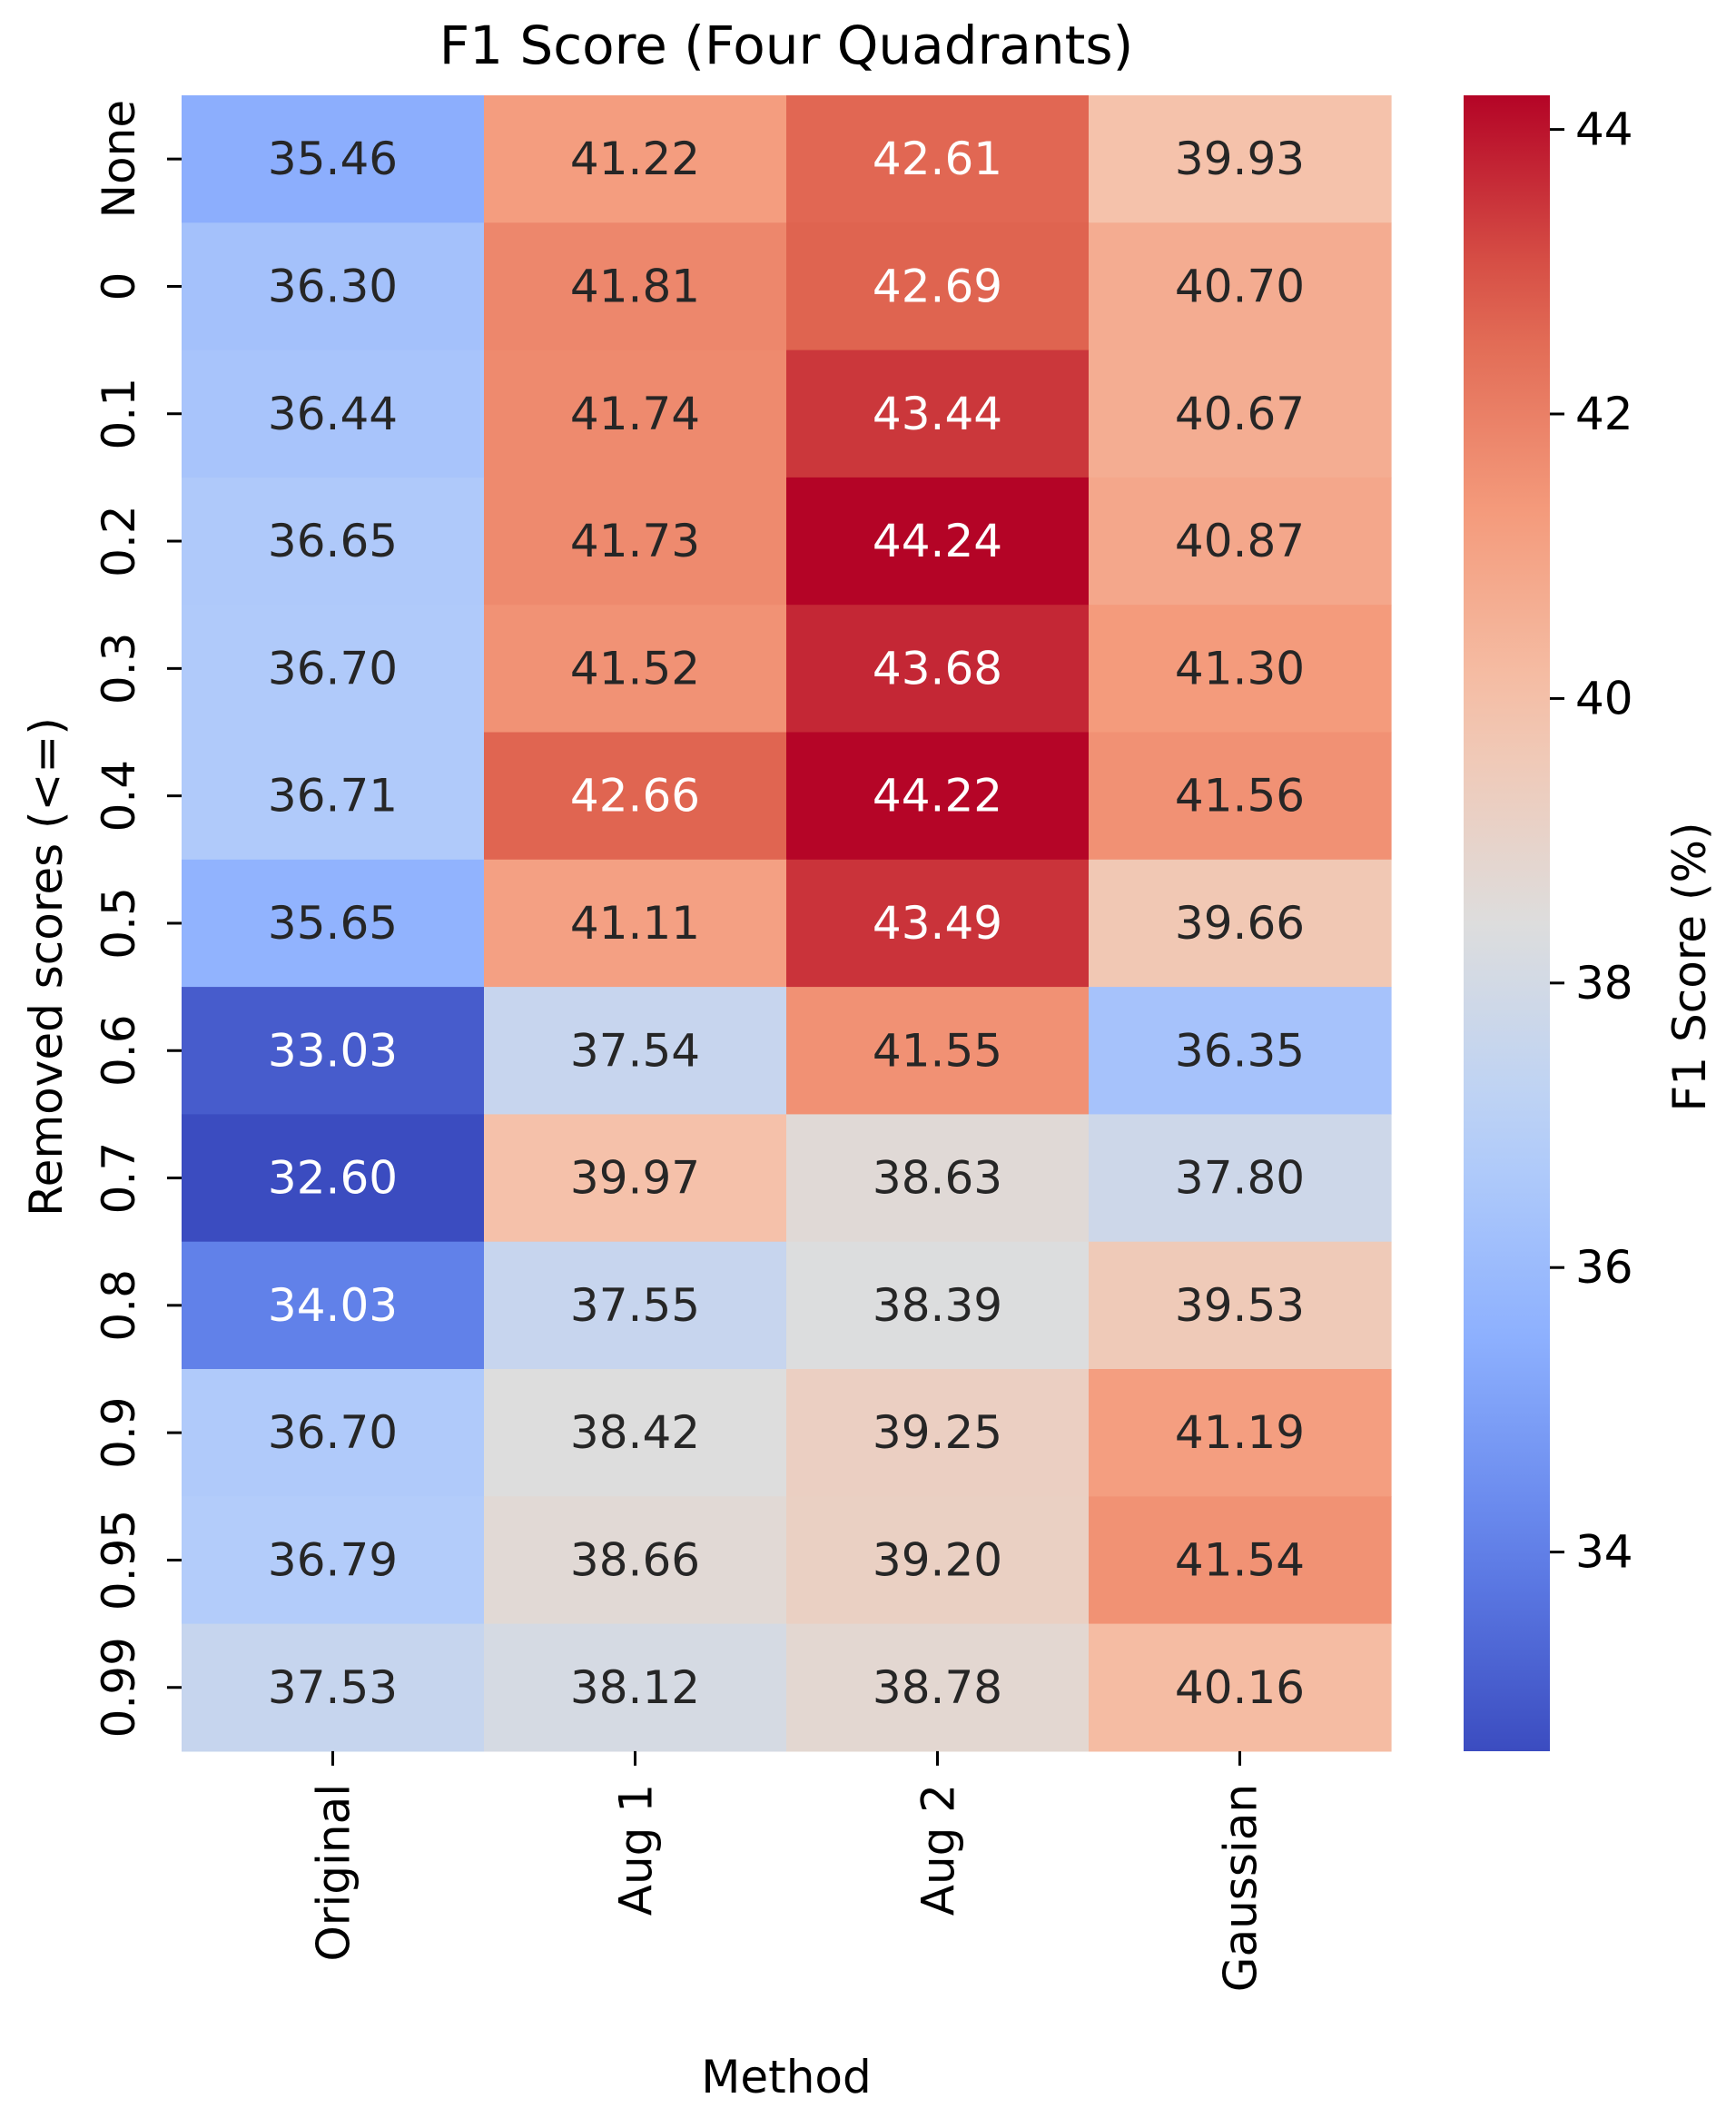  I want to click on heatmap-cell-value: 41.56, so click(1240, 796).